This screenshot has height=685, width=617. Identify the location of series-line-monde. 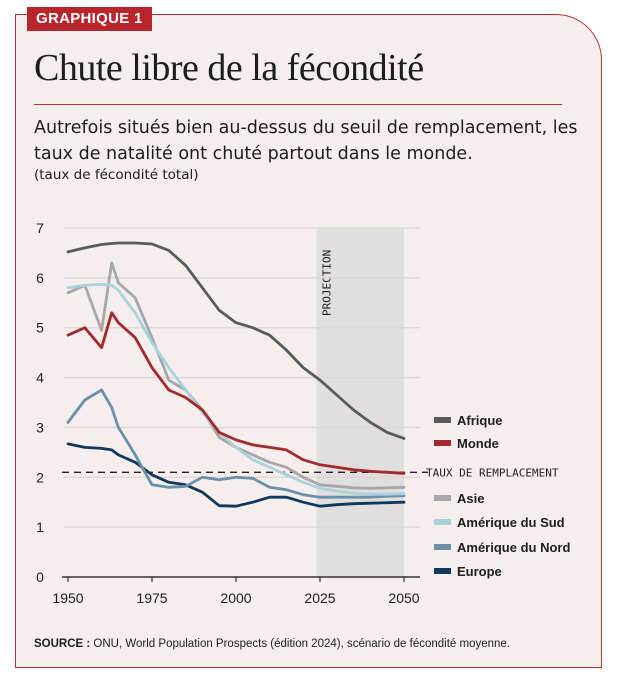
(236, 393).